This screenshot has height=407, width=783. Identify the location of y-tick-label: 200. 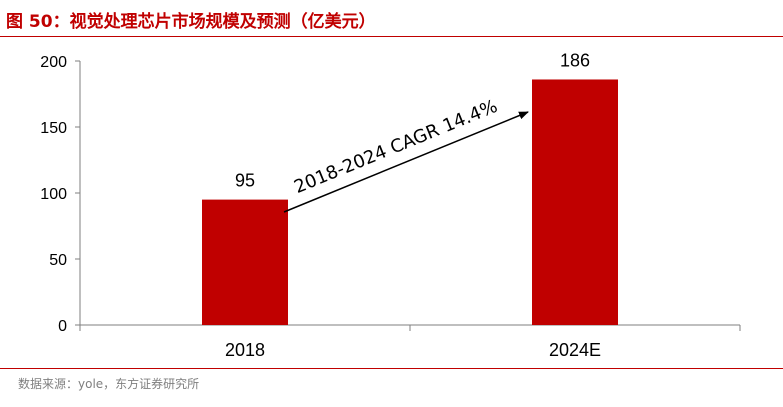
(53, 62).